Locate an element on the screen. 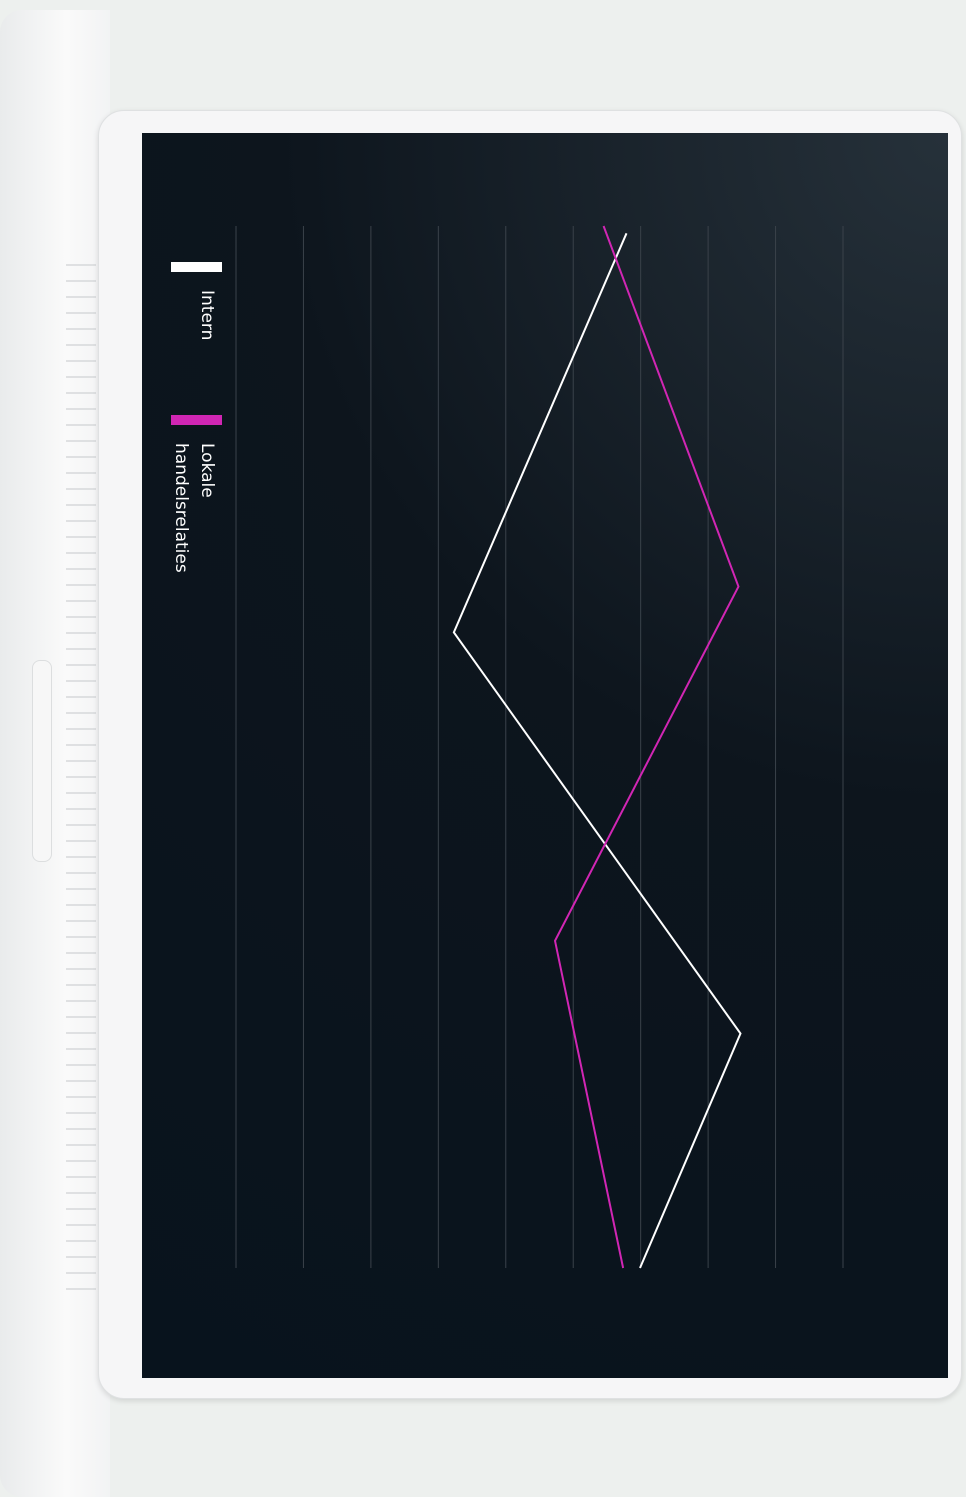 The height and width of the screenshot is (1497, 966). legend-label: Intern is located at coordinates (207, 315).